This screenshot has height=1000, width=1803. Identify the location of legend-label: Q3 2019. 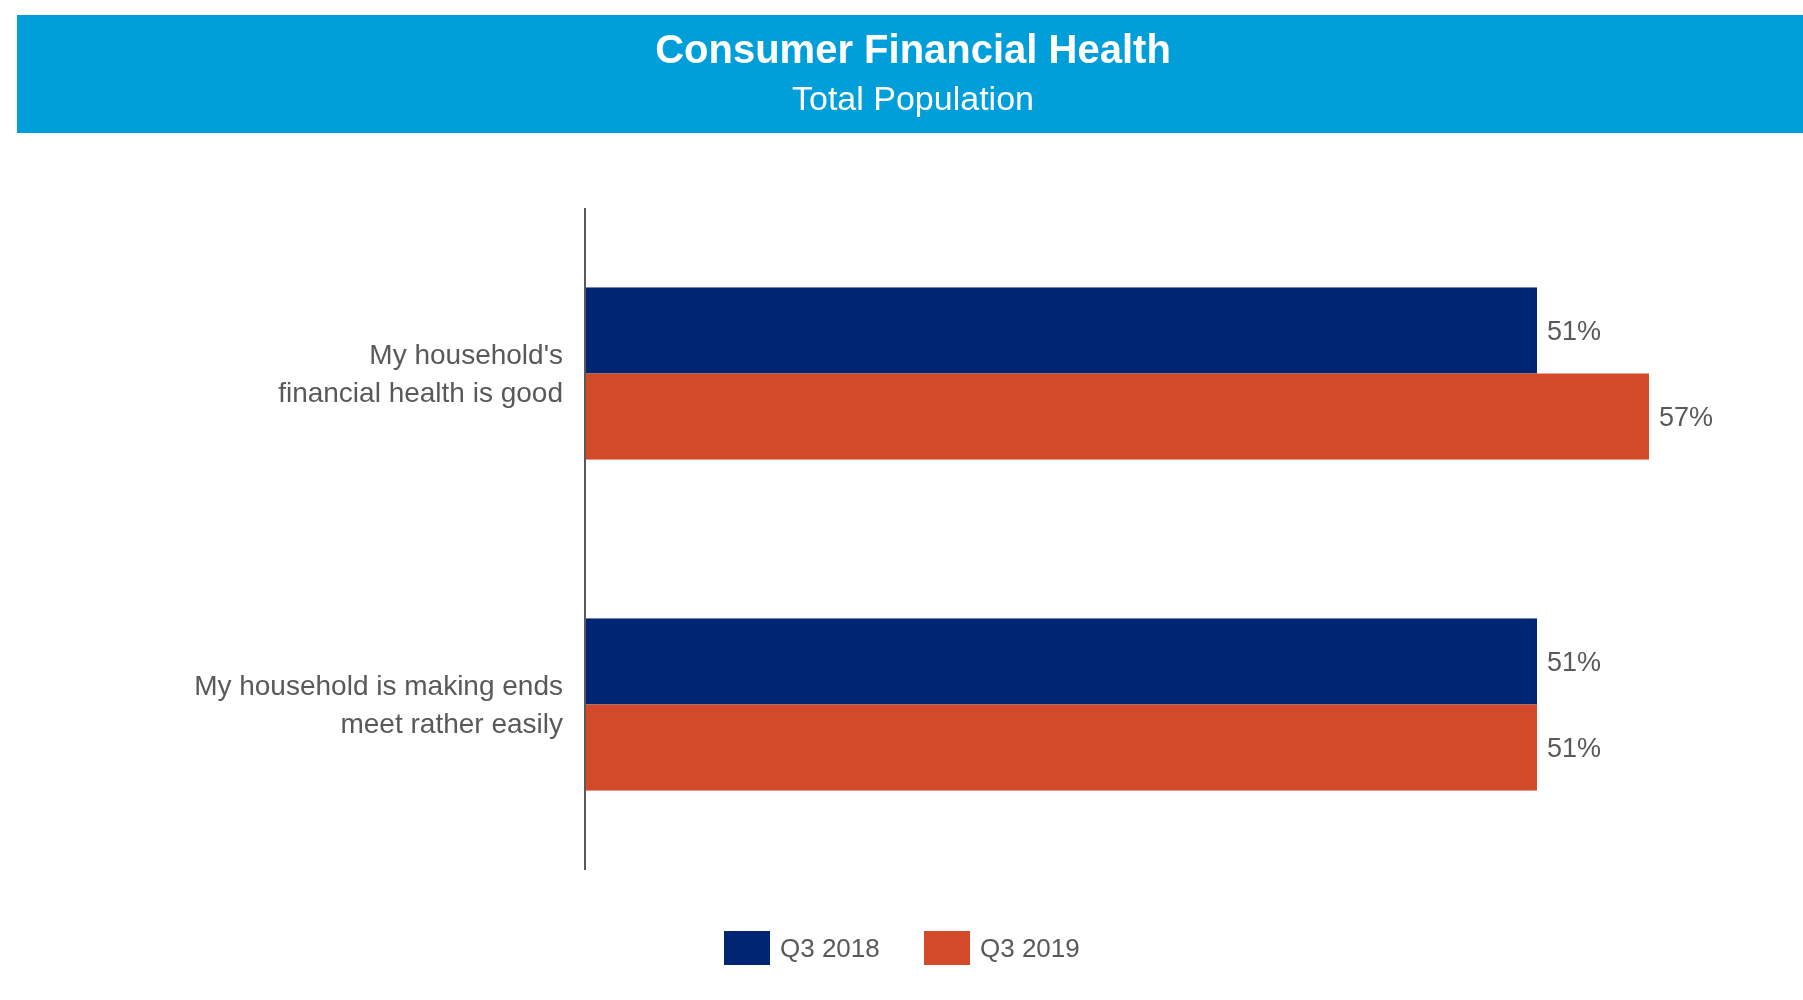
(1030, 948).